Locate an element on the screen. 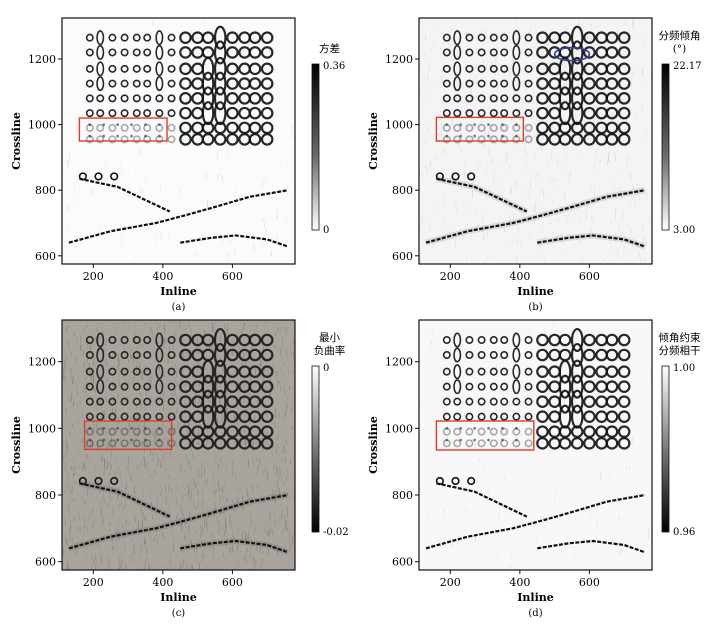  colorbar-title: 最小 is located at coordinates (329, 338).